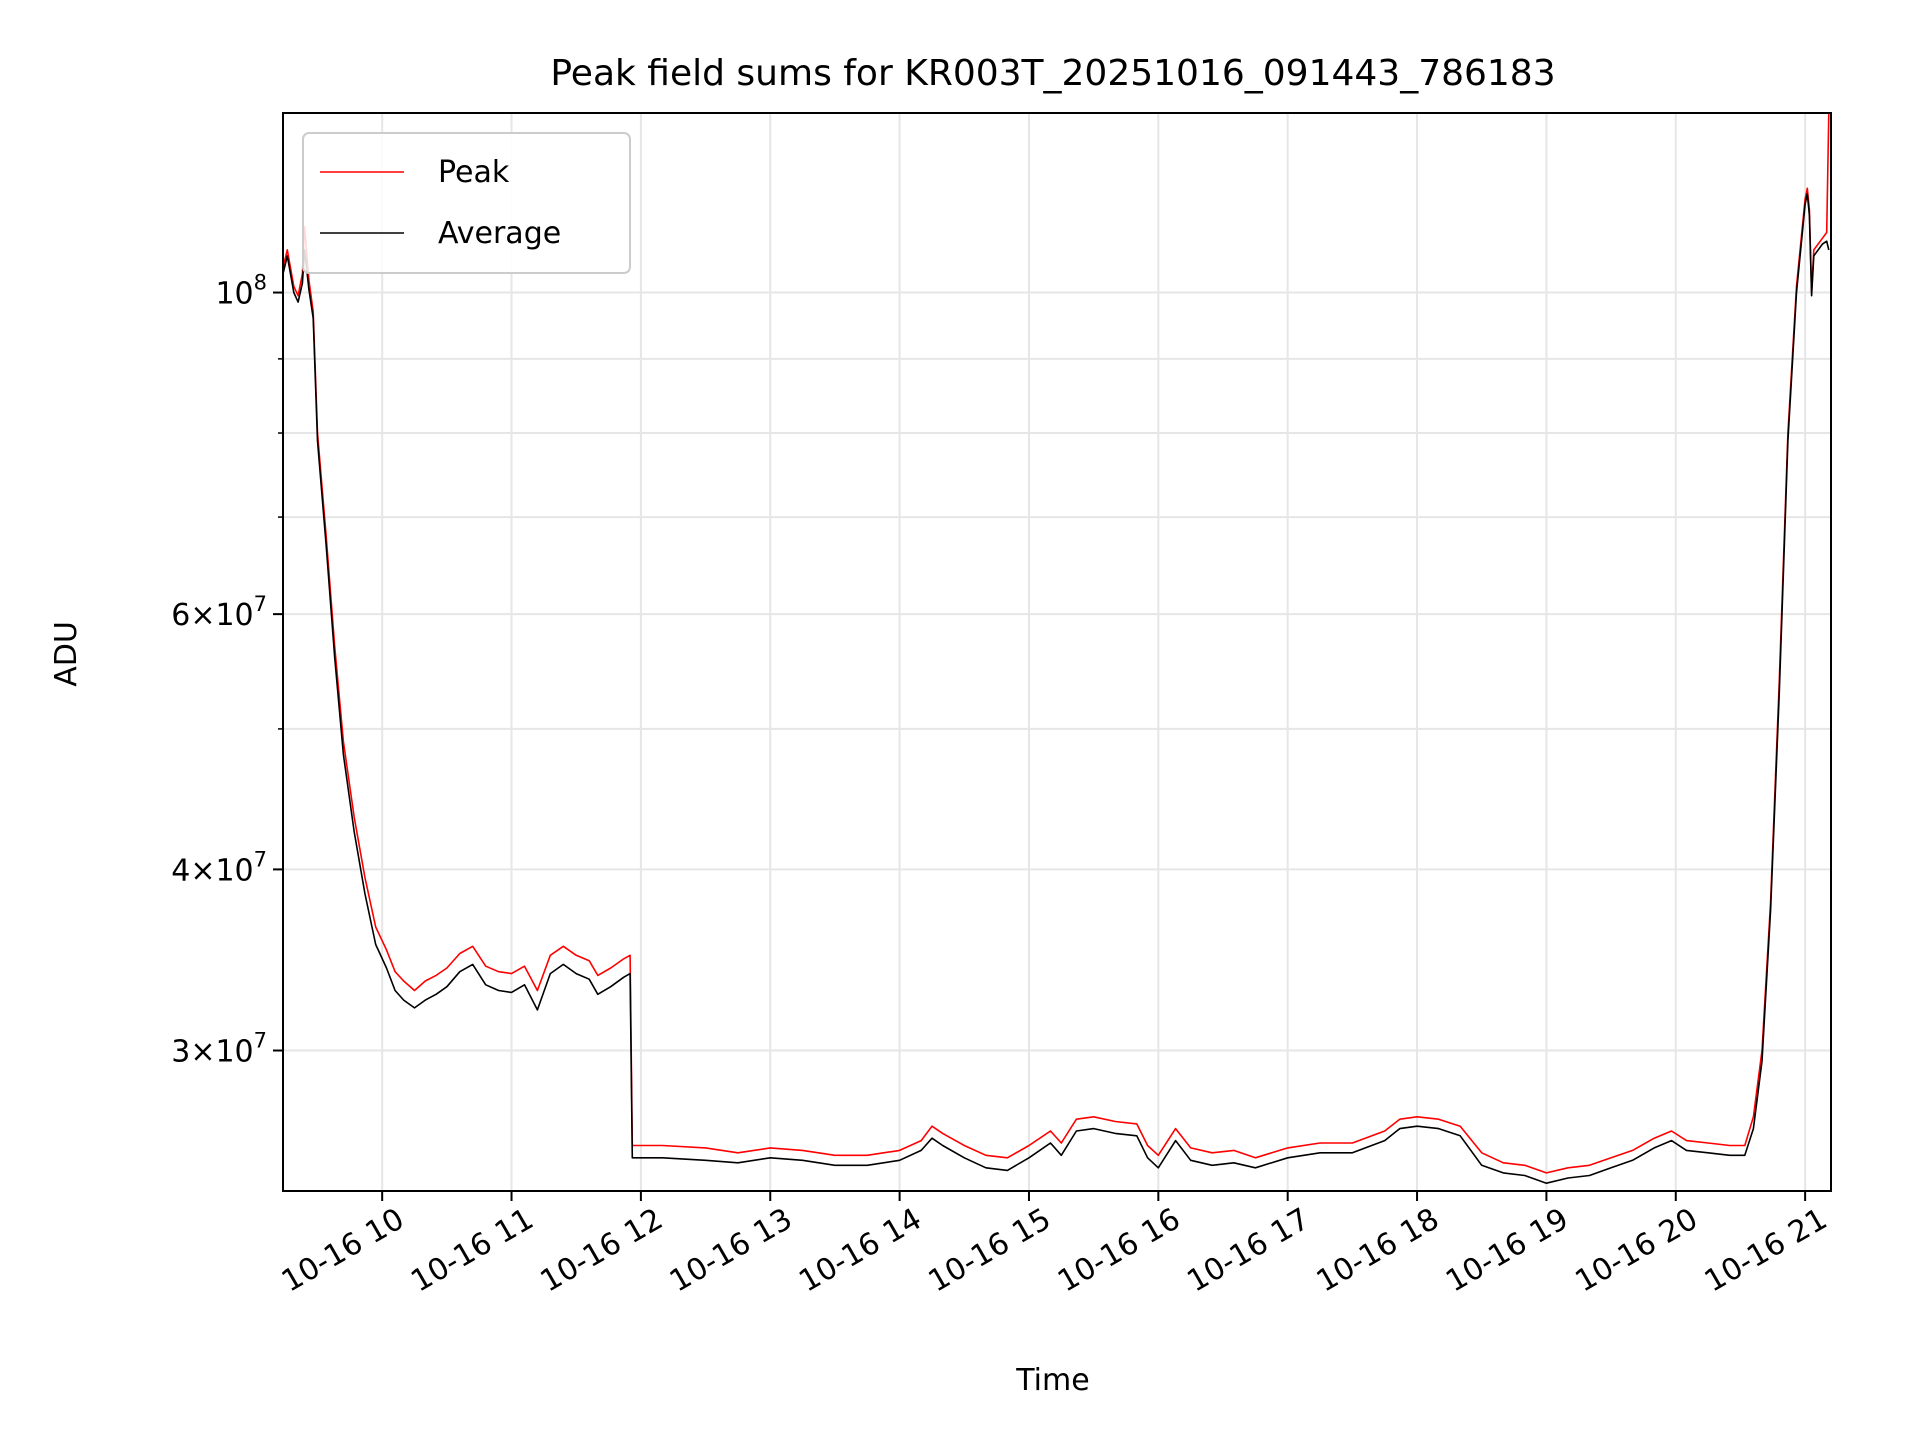 This screenshot has height=1444, width=1920. I want to click on y-tick-label: 4×107, so click(219, 867).